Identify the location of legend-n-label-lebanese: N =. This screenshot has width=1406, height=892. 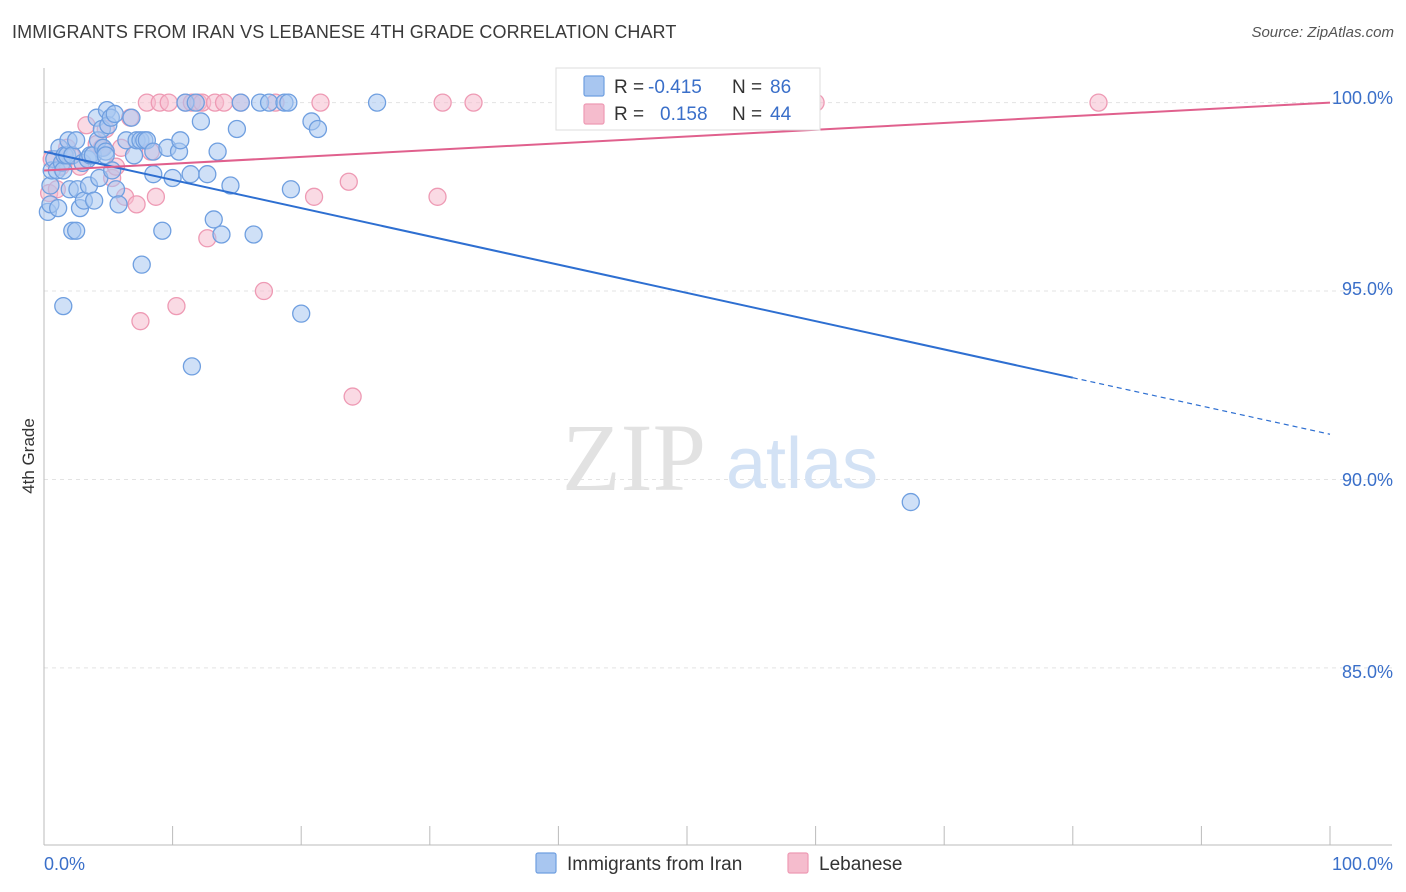
(747, 114).